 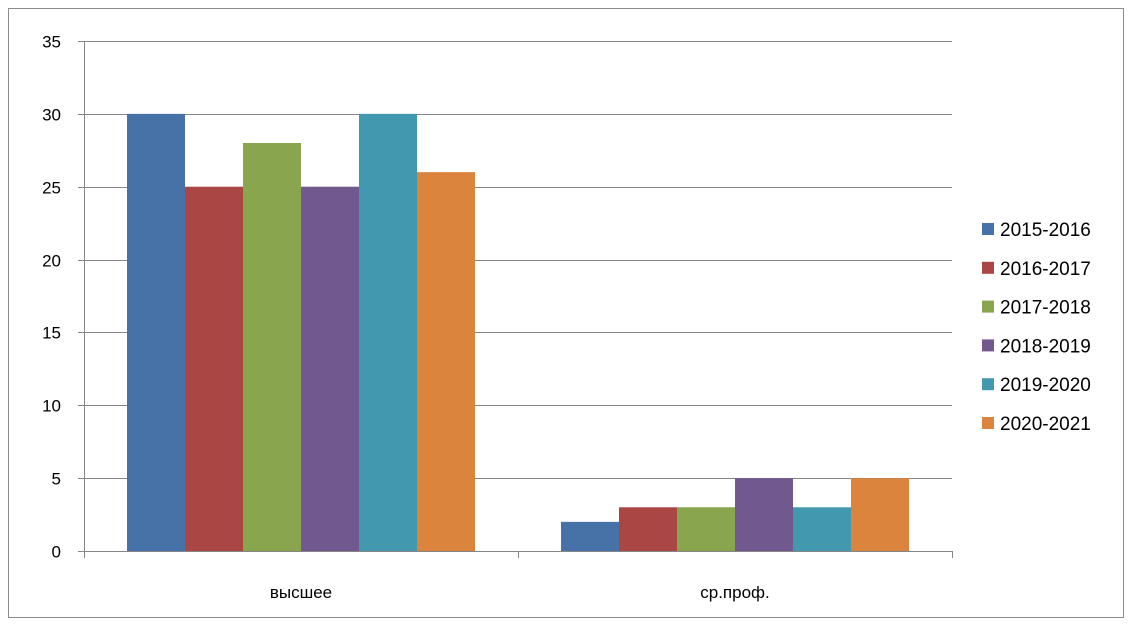 I want to click on y-tick-label: 30, so click(x=51, y=115).